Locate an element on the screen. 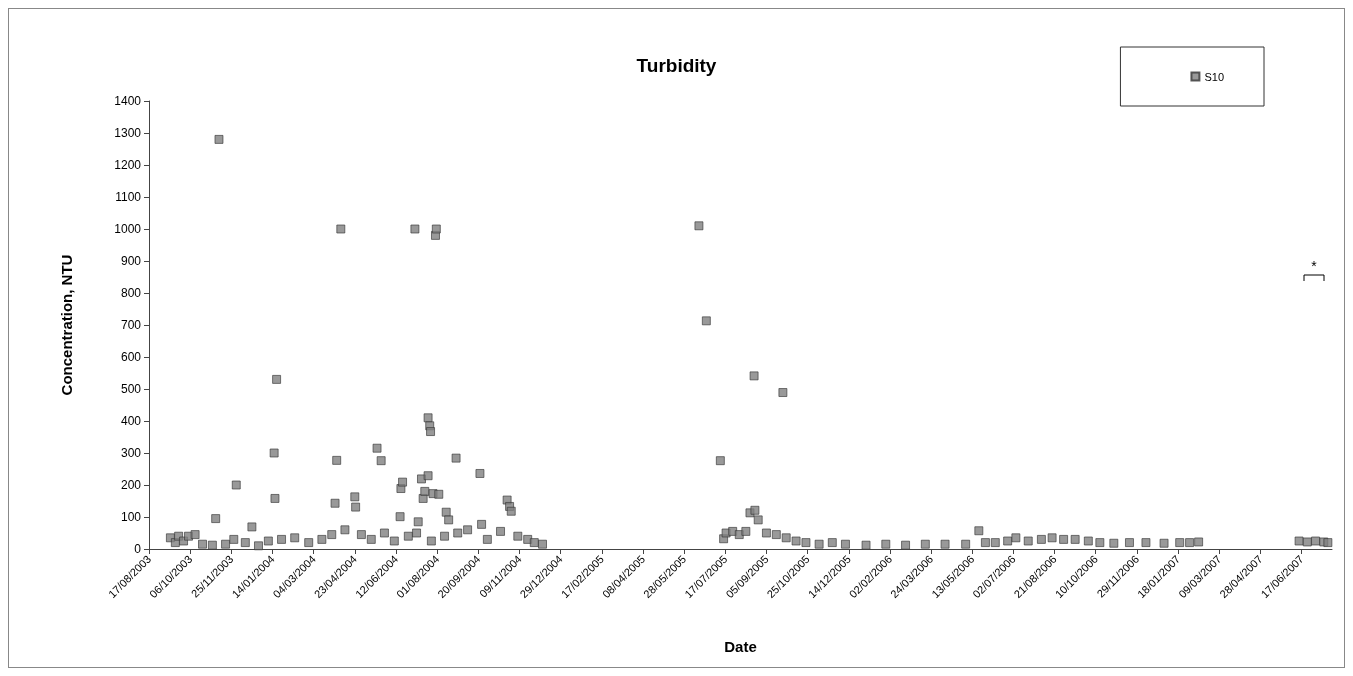 Image resolution: width=1353 pixels, height=676 pixels. y-tick-label: 800 is located at coordinates (131, 293).